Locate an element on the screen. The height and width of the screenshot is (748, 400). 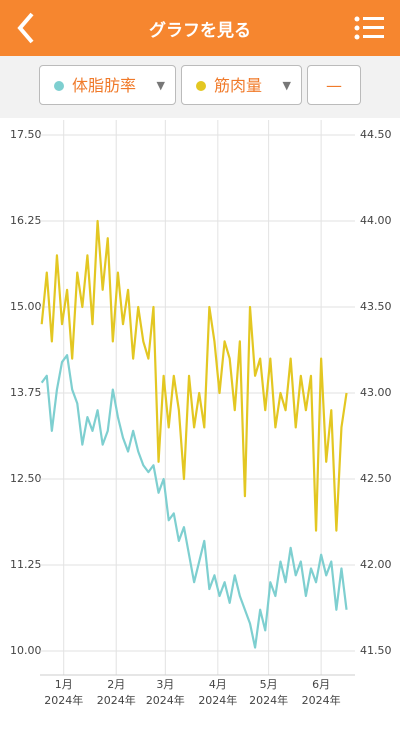
y-tick-label: 12.50 is located at coordinates (26, 478).